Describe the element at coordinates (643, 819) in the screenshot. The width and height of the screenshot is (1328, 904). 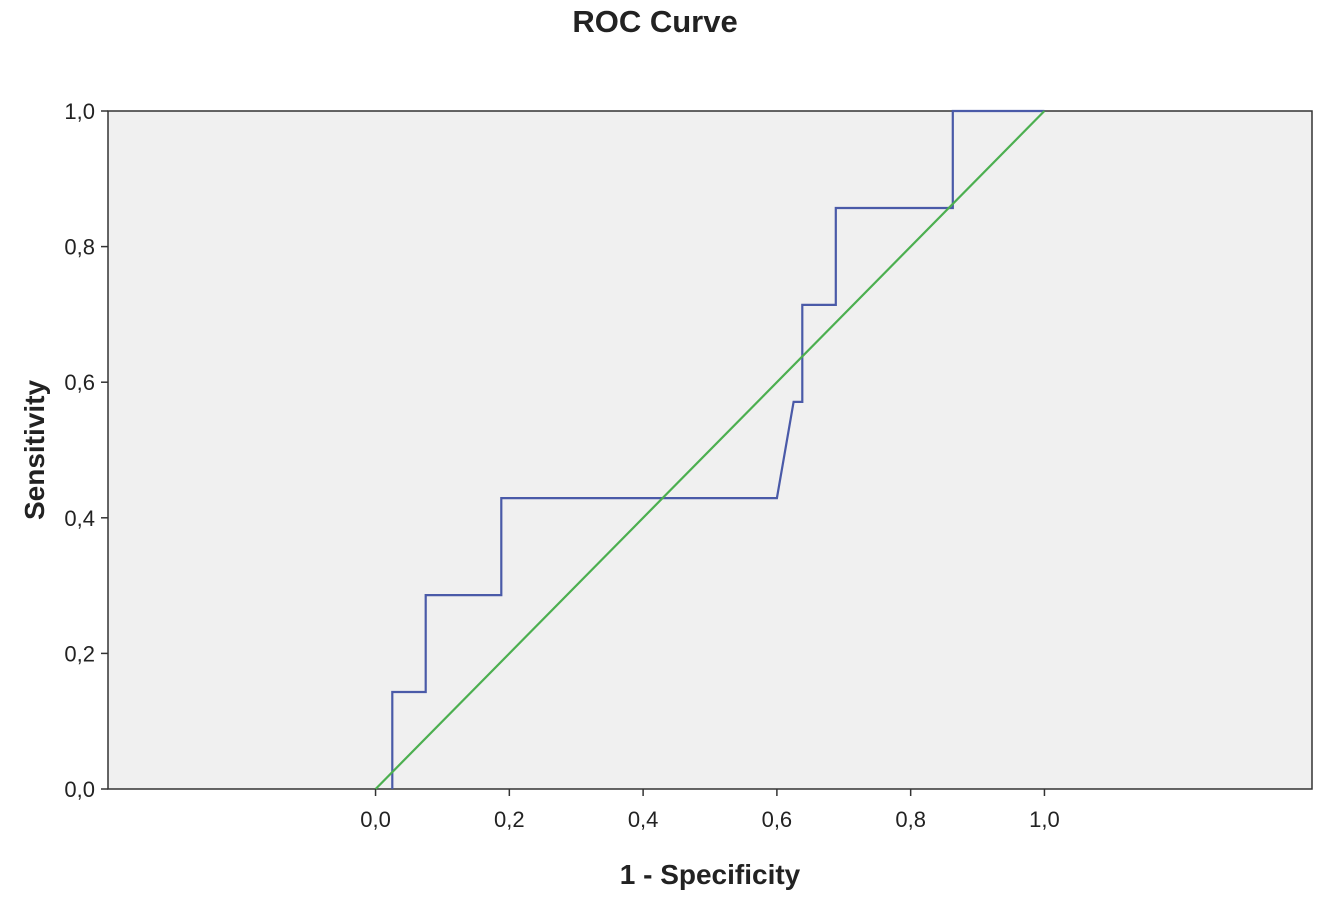
I see `x-tick-label: 0,4` at that location.